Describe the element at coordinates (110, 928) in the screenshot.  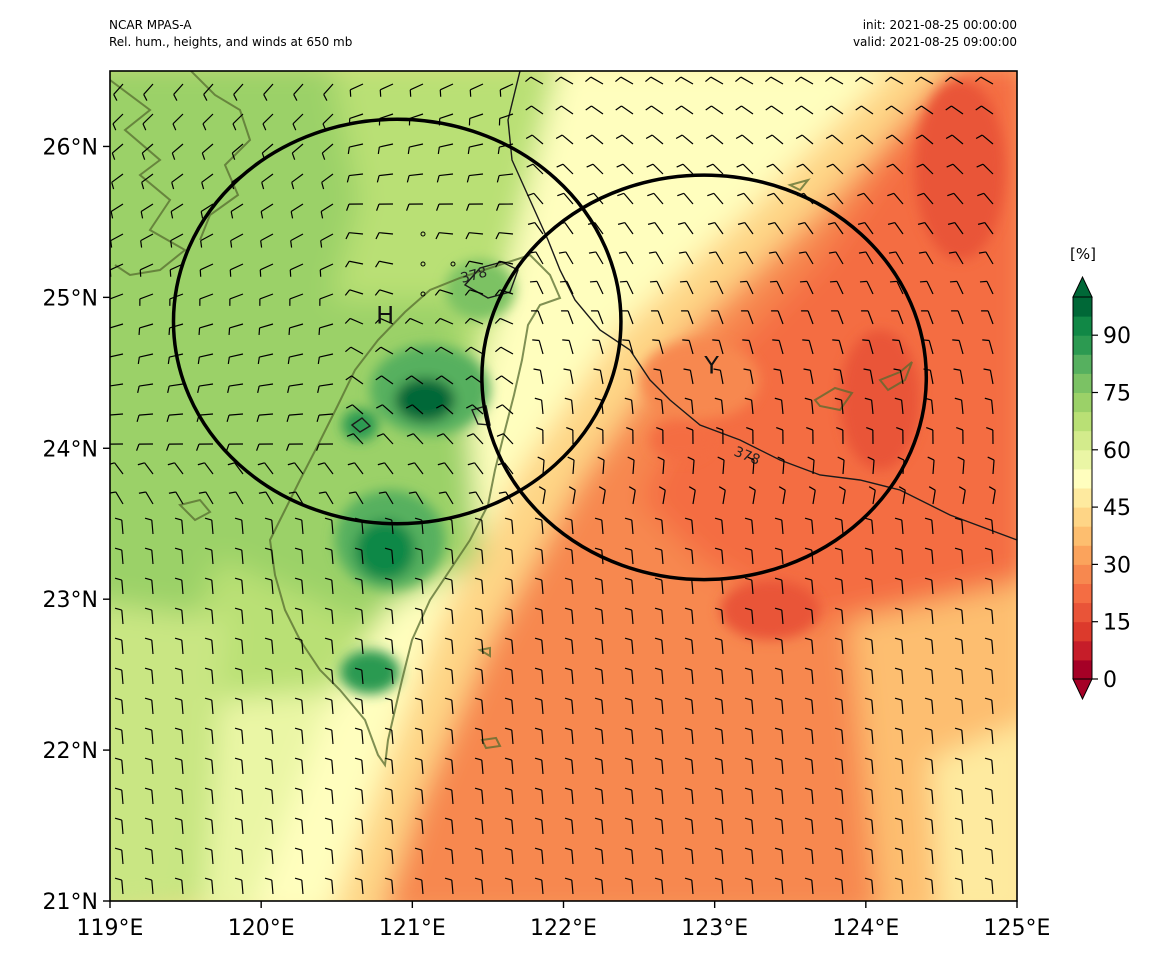
I see `lon-tick-label: 119°E` at that location.